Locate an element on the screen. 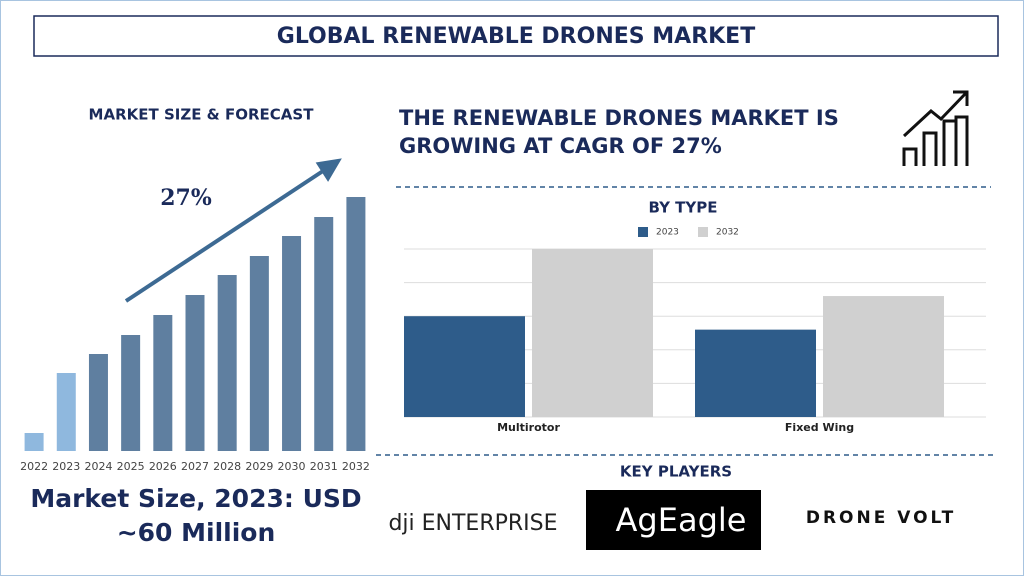  legend-label: 2032 is located at coordinates (727, 233).